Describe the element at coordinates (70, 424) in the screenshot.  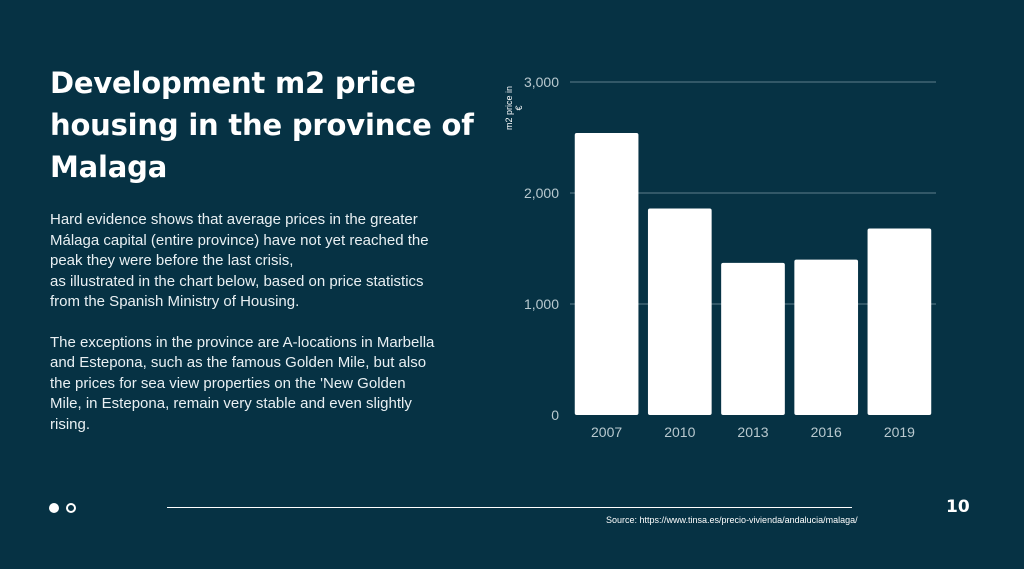
I see `text-line: rising.` at that location.